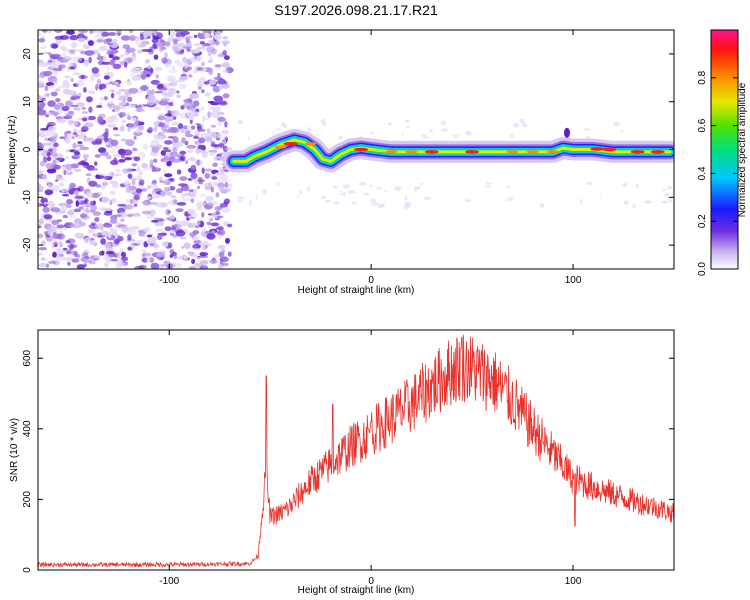  I want to click on colorbar-tick-label: 0.2, so click(702, 221).